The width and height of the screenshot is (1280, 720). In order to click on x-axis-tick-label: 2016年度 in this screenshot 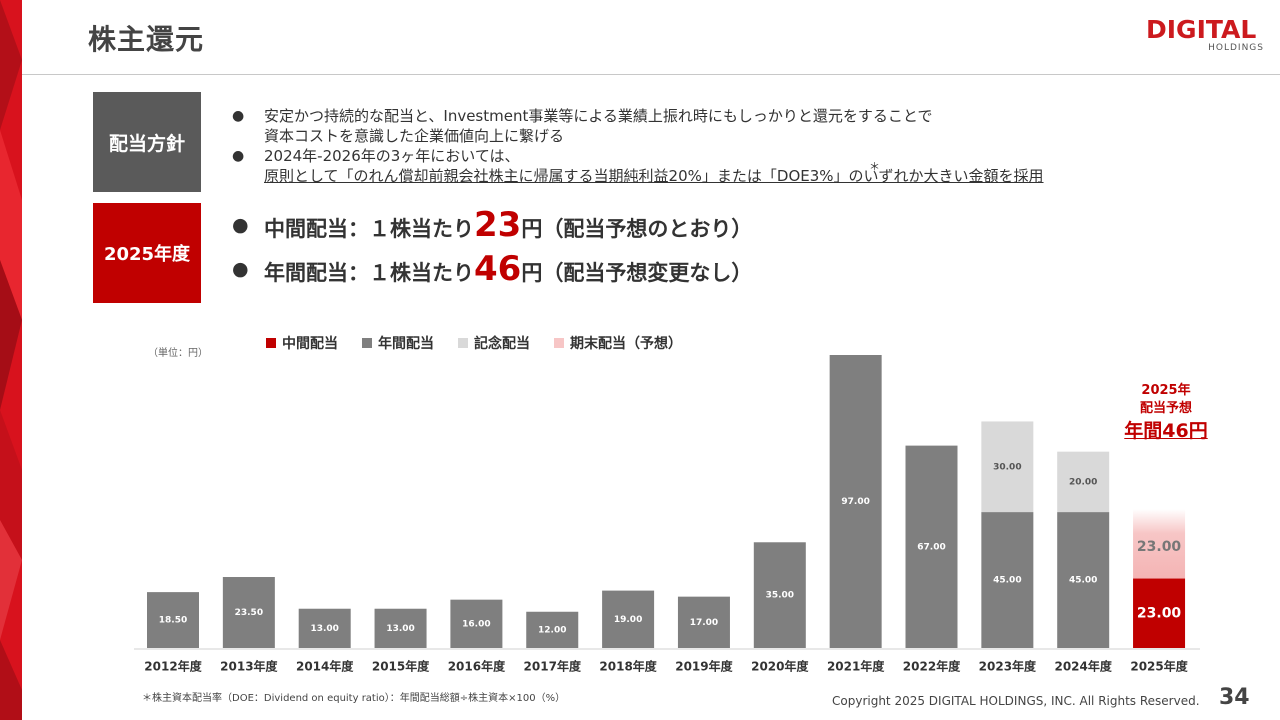, I will do `click(477, 666)`.